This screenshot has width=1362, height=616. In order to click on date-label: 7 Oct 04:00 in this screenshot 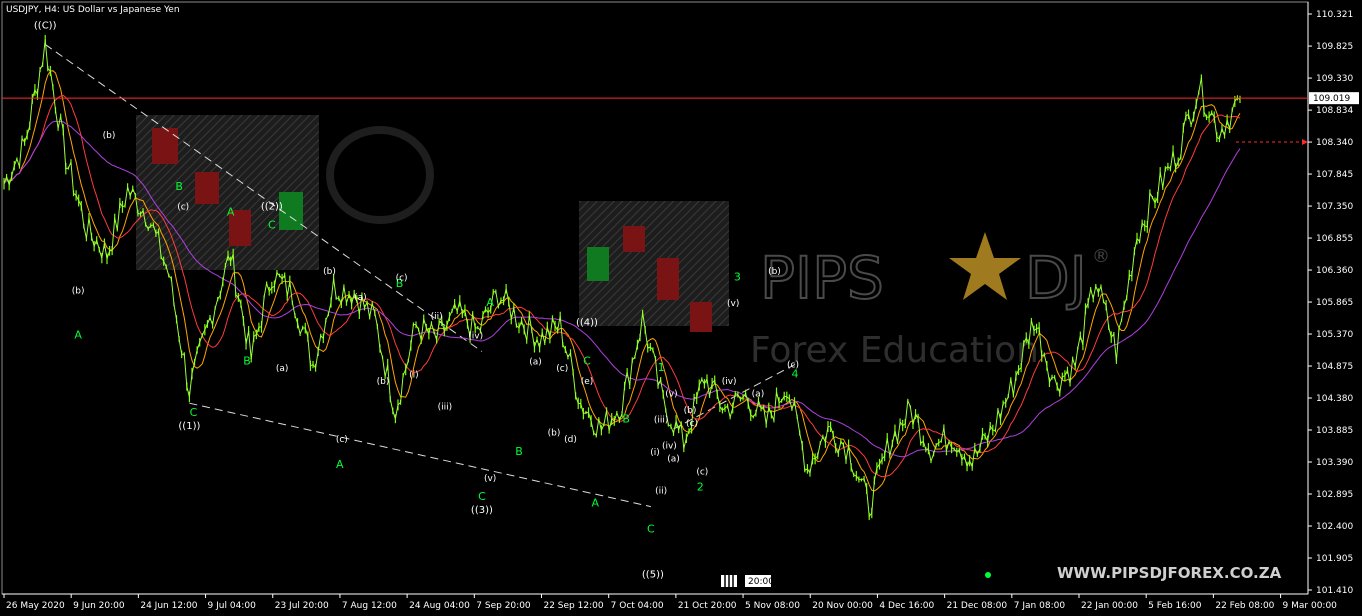, I will do `click(637, 606)`.